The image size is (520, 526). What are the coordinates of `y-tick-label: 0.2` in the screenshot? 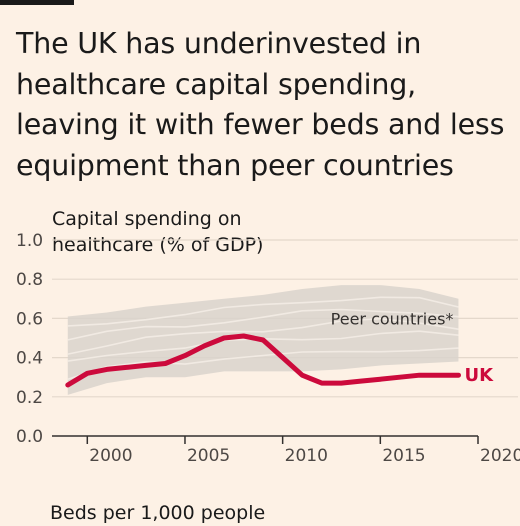 It's located at (29, 398).